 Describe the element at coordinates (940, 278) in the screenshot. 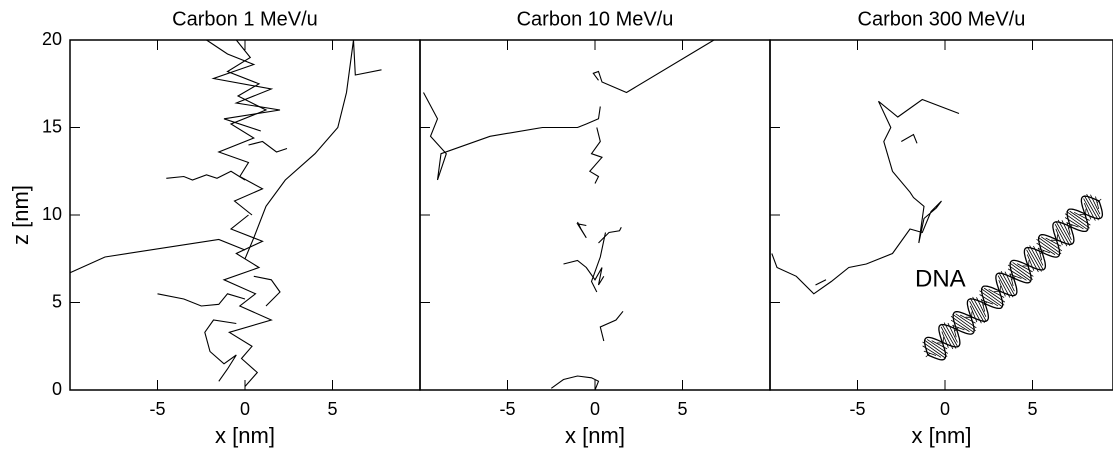

I see `annotation: DNA` at that location.